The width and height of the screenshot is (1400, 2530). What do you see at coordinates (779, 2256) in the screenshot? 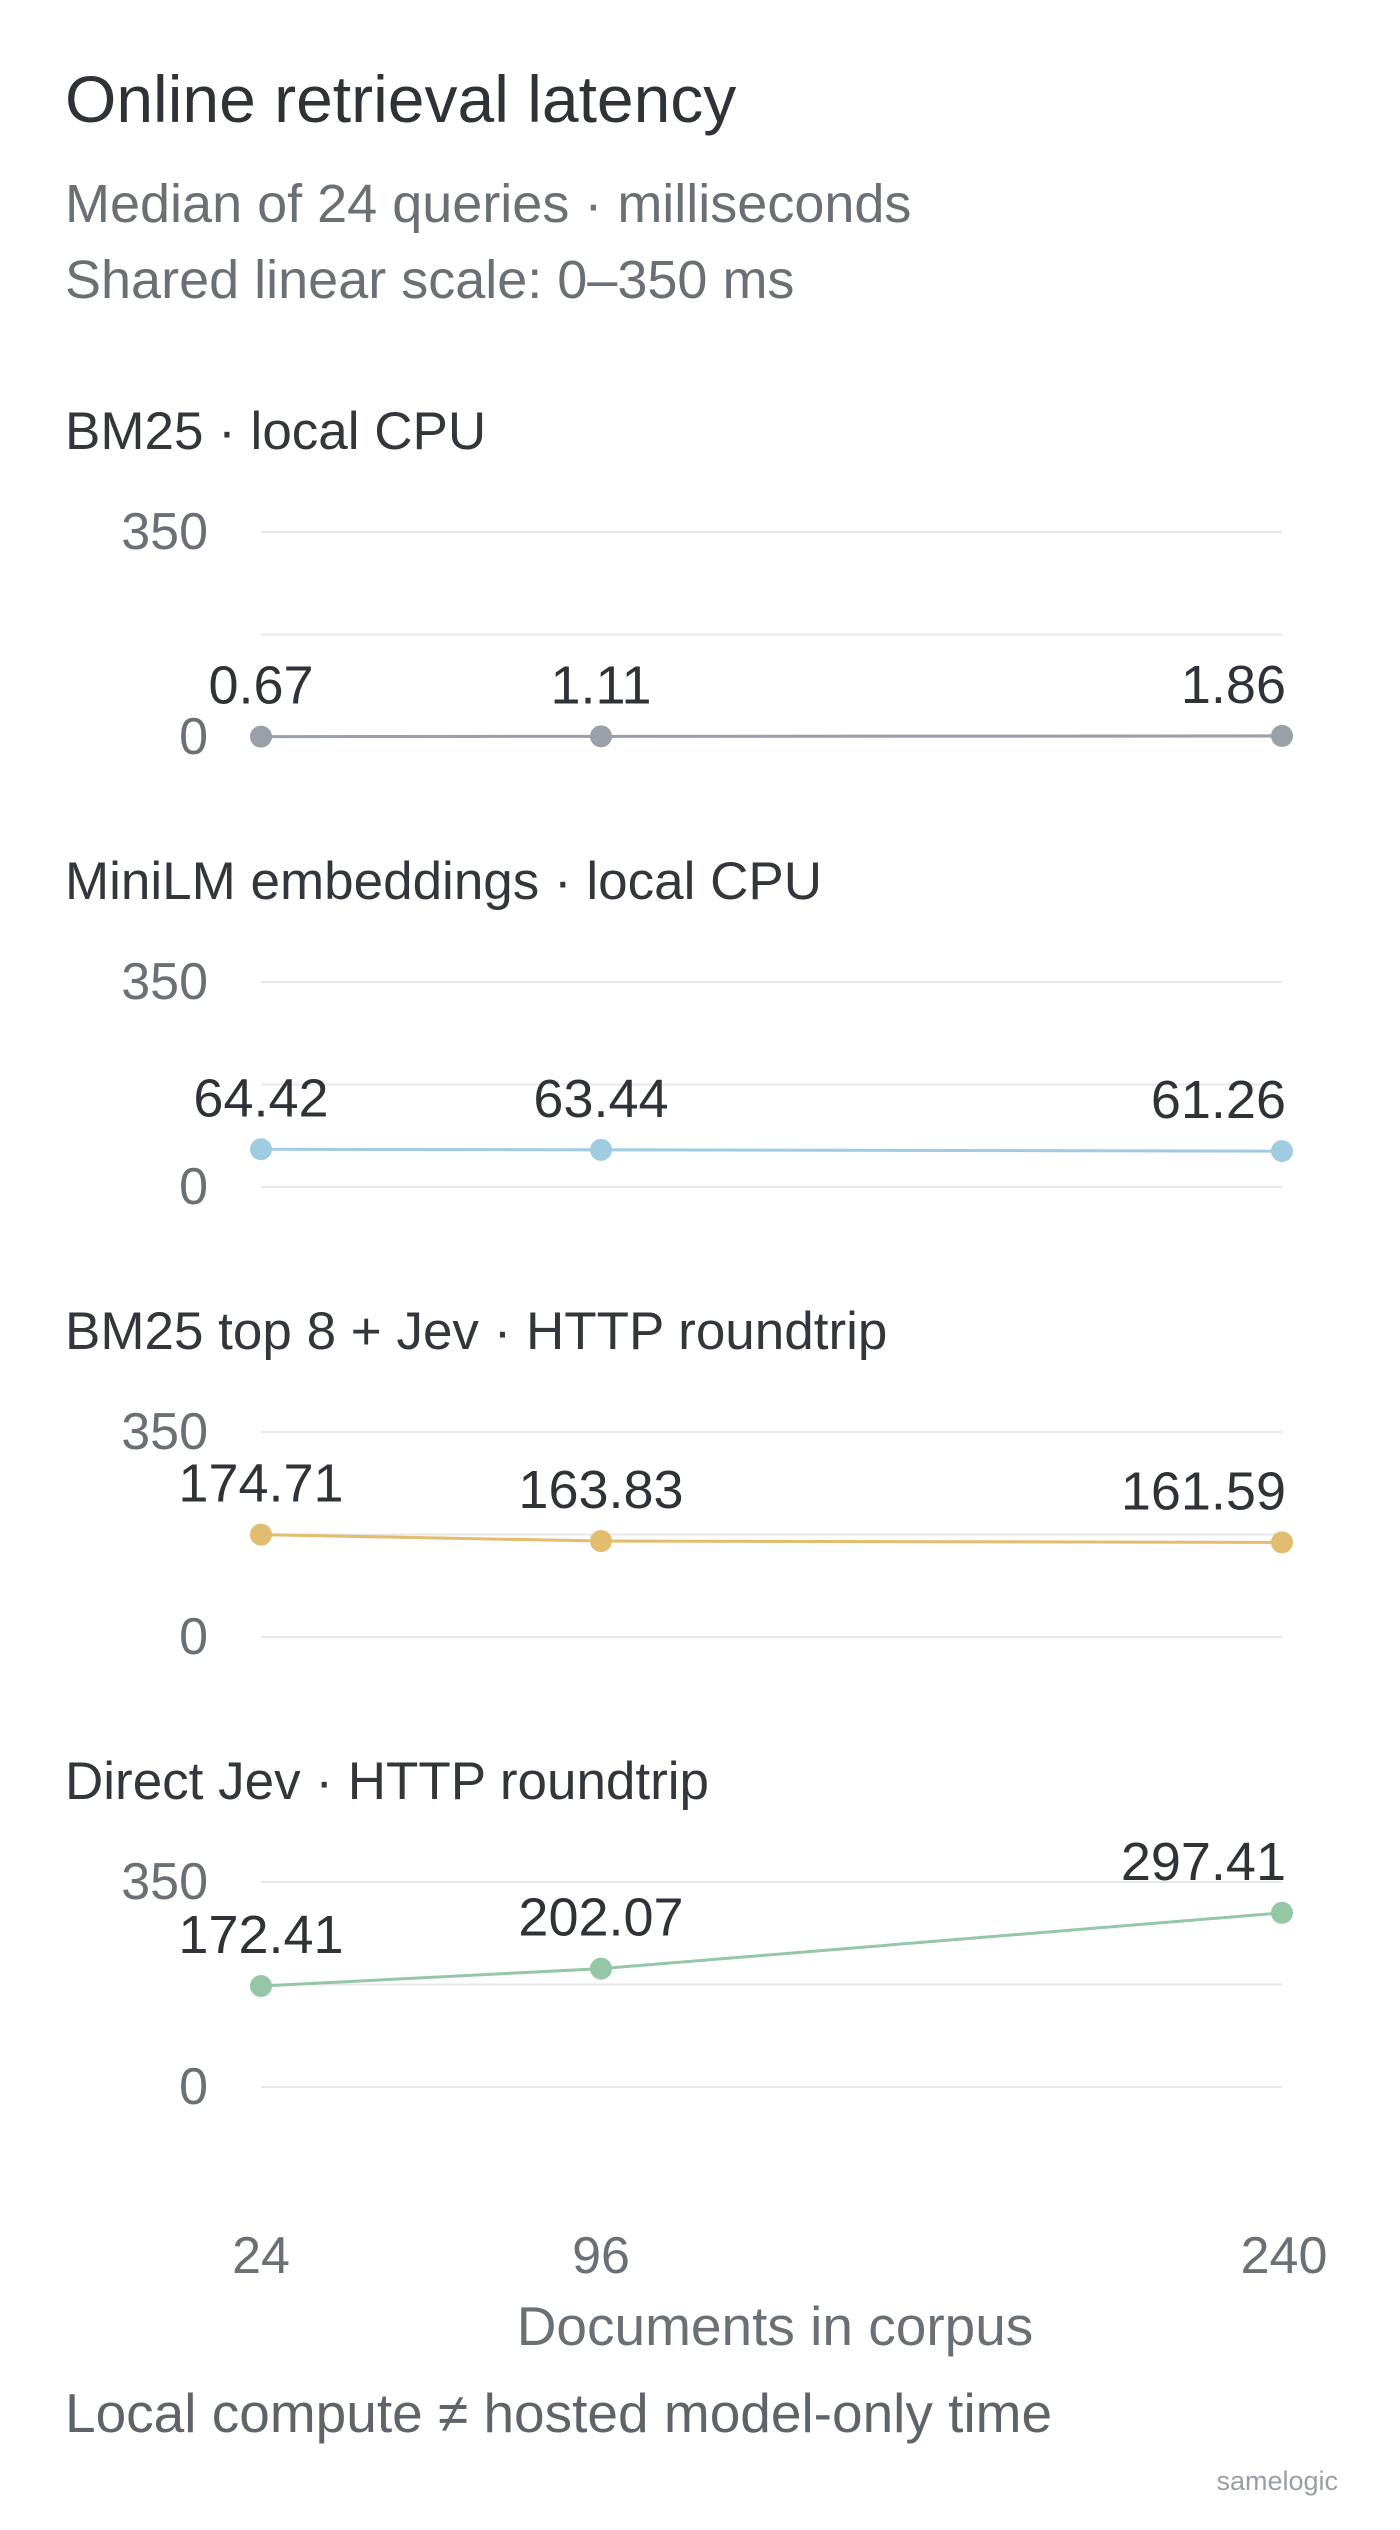
I see `x-axis: 24 96 240` at bounding box center [779, 2256].